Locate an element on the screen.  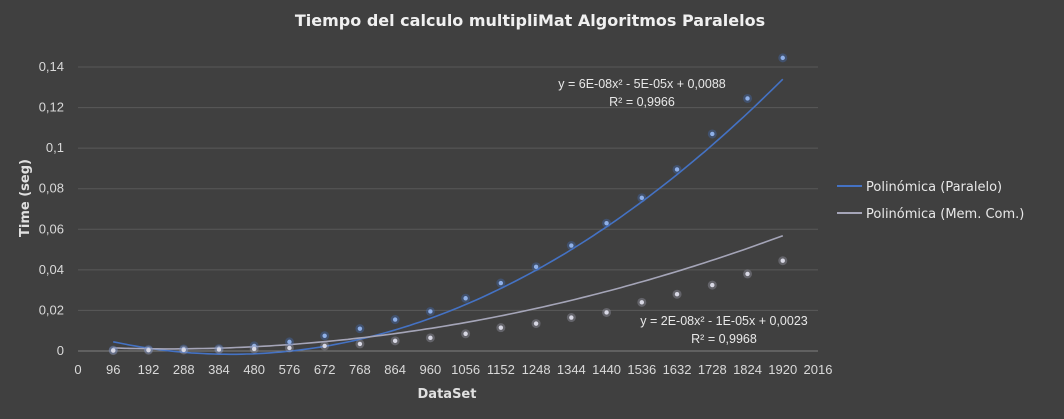
equation-memcom: y = 2E-08x² - 1E-05x + 0,0023 is located at coordinates (724, 321).